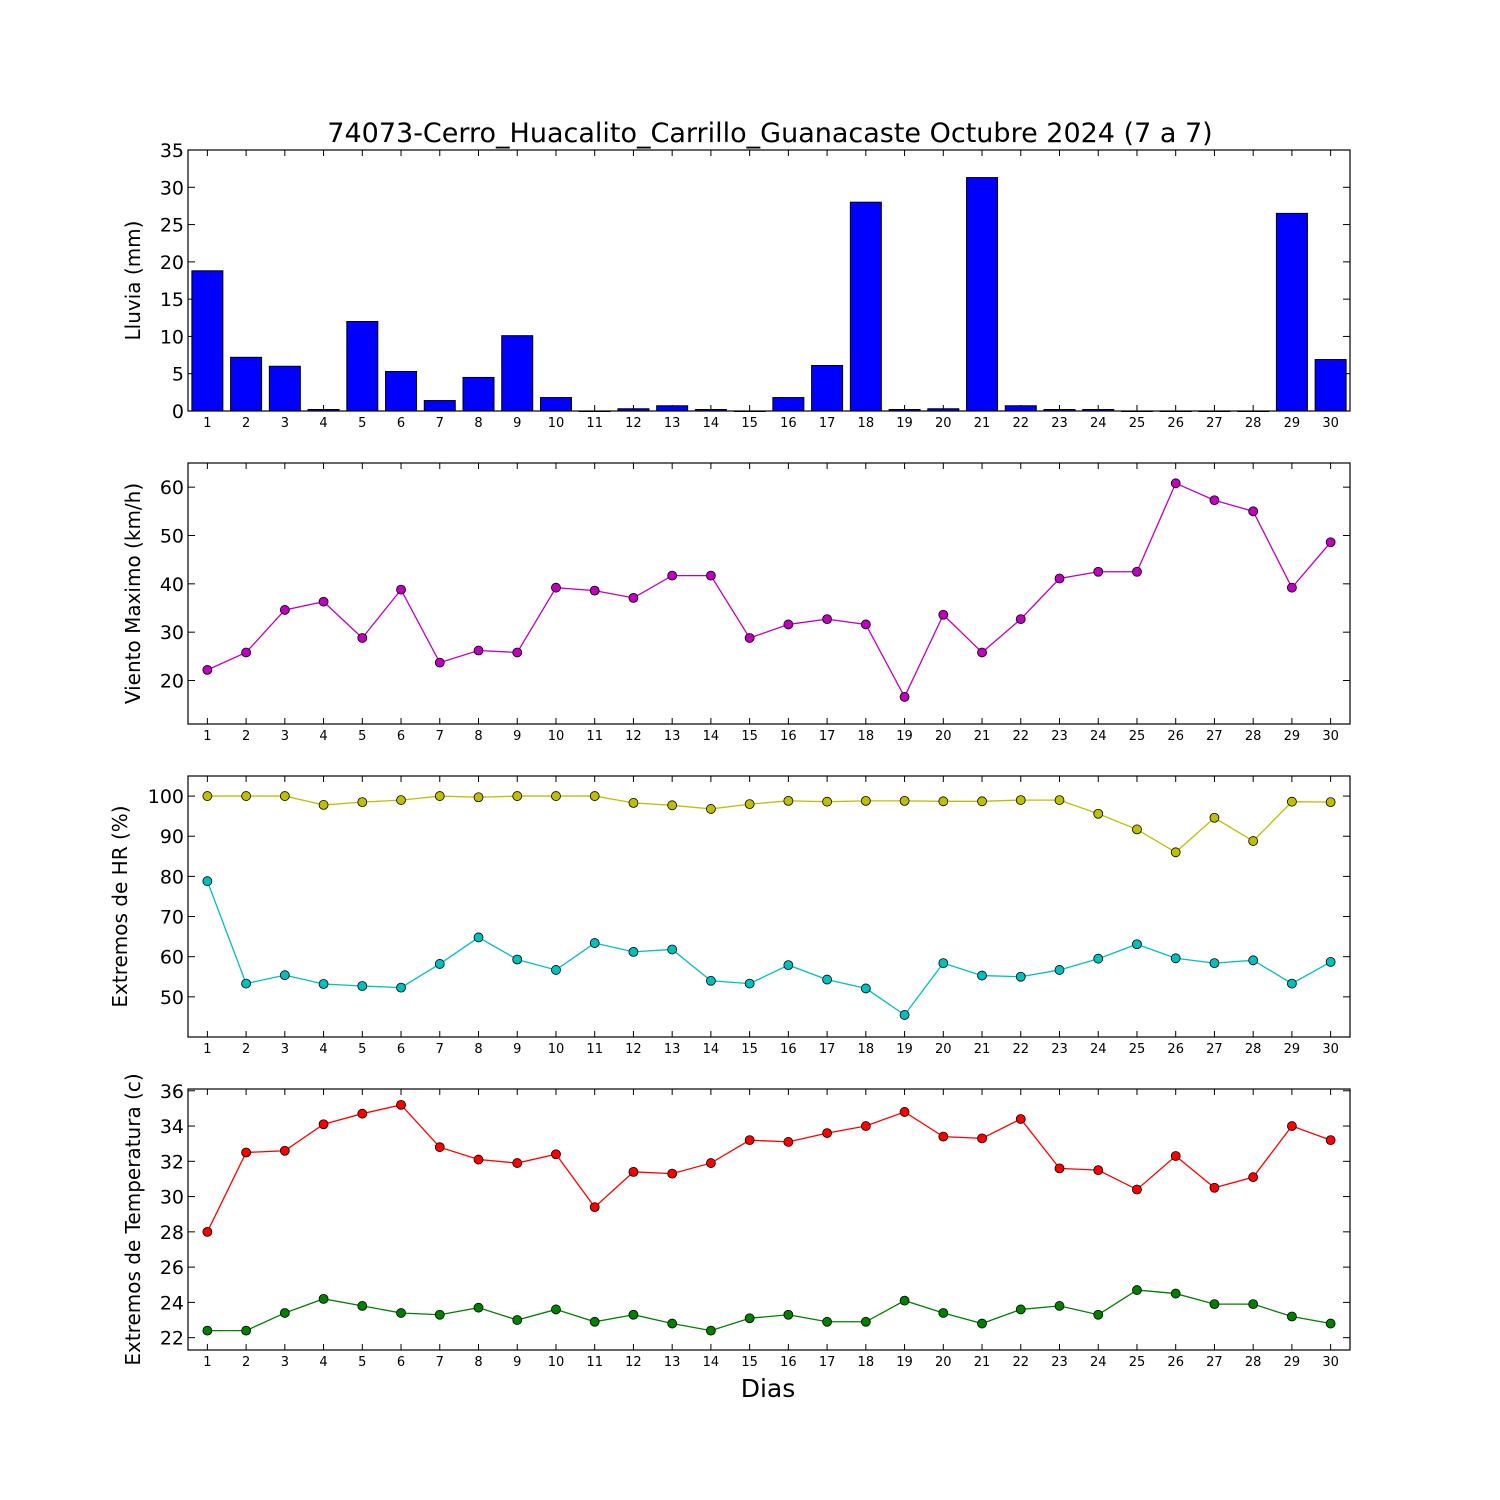 This screenshot has height=1500, width=1500. Describe the element at coordinates (943, 423) in the screenshot. I see `x-tick-label: 20` at that location.